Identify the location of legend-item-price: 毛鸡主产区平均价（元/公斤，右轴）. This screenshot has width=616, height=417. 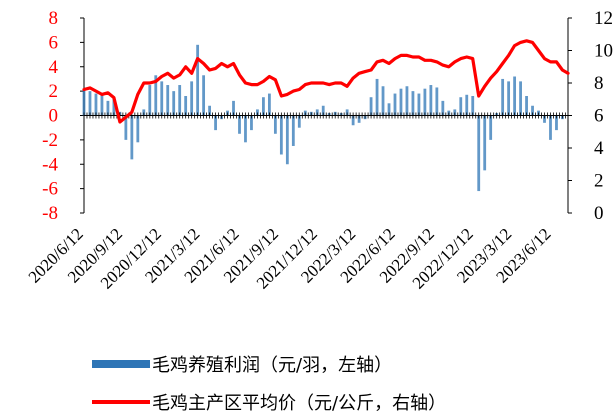
(269, 402).